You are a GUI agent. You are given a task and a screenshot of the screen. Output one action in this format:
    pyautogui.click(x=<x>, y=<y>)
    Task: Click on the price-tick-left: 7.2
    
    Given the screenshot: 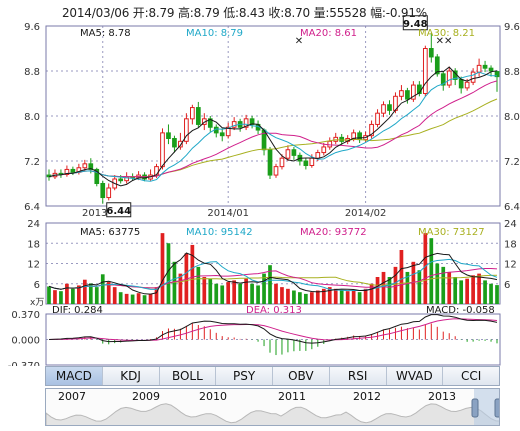 What is the action you would take?
    pyautogui.click(x=32, y=162)
    